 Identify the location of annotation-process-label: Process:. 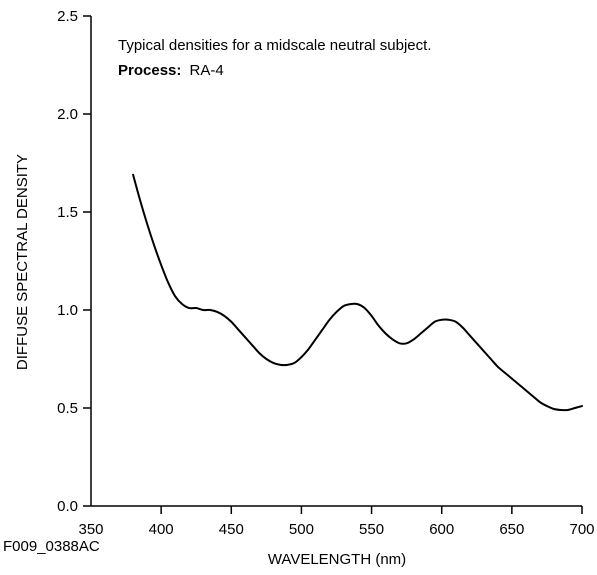
(149, 70).